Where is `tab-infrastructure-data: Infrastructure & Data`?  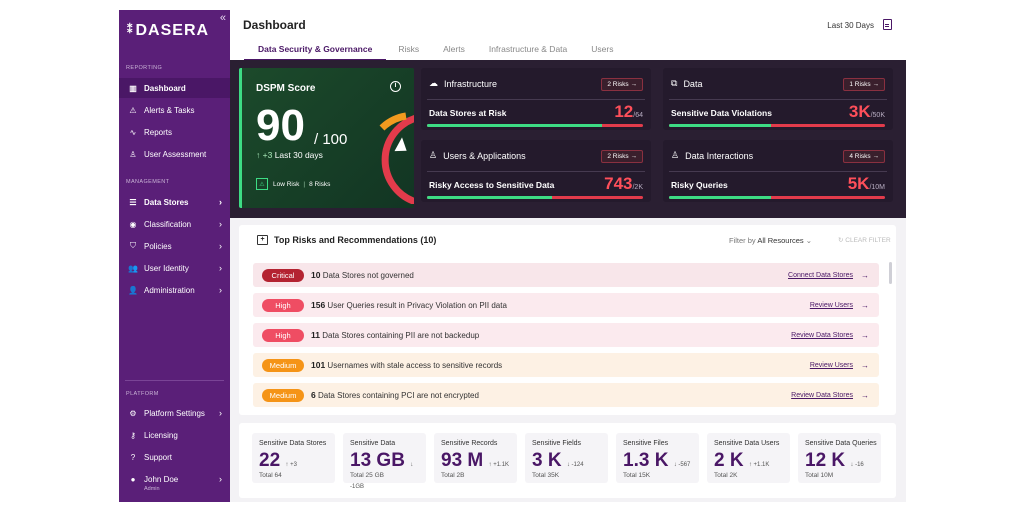 tab-infrastructure-data: Infrastructure & Data is located at coordinates (528, 49).